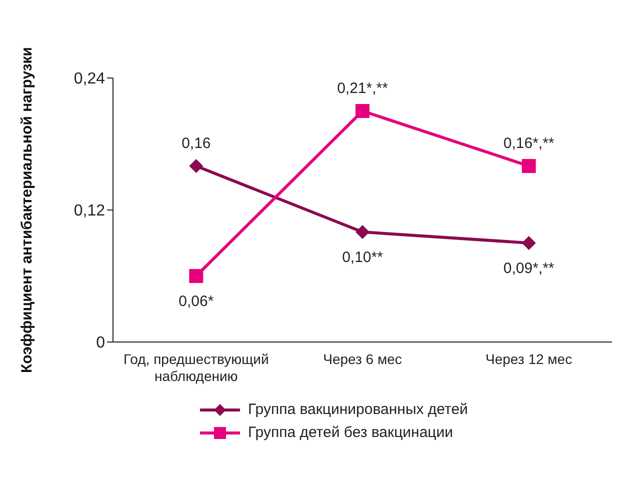 This screenshot has height=479, width=630. Describe the element at coordinates (101, 343) in the screenshot. I see `y-tick-label: 0` at that location.